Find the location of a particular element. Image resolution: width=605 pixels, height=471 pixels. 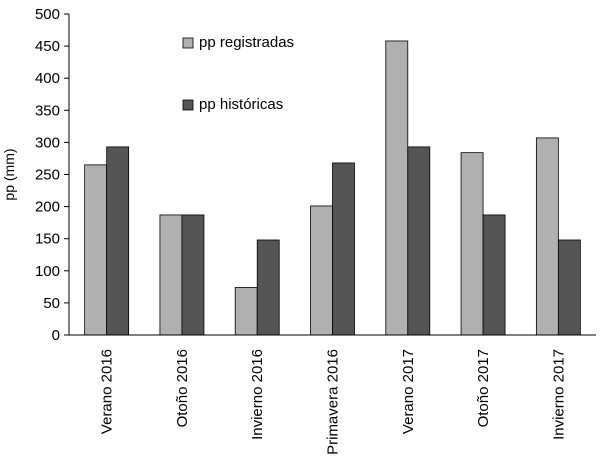

y-tick-label: 300 is located at coordinates (47, 142).